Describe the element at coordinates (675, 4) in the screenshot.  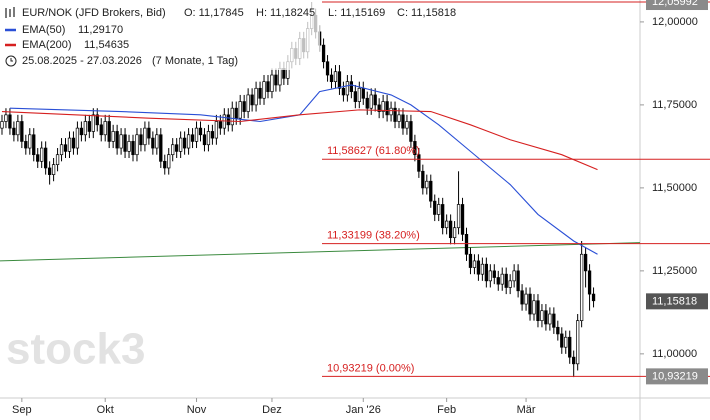
I see `level-axis-label: 12,05992` at that location.